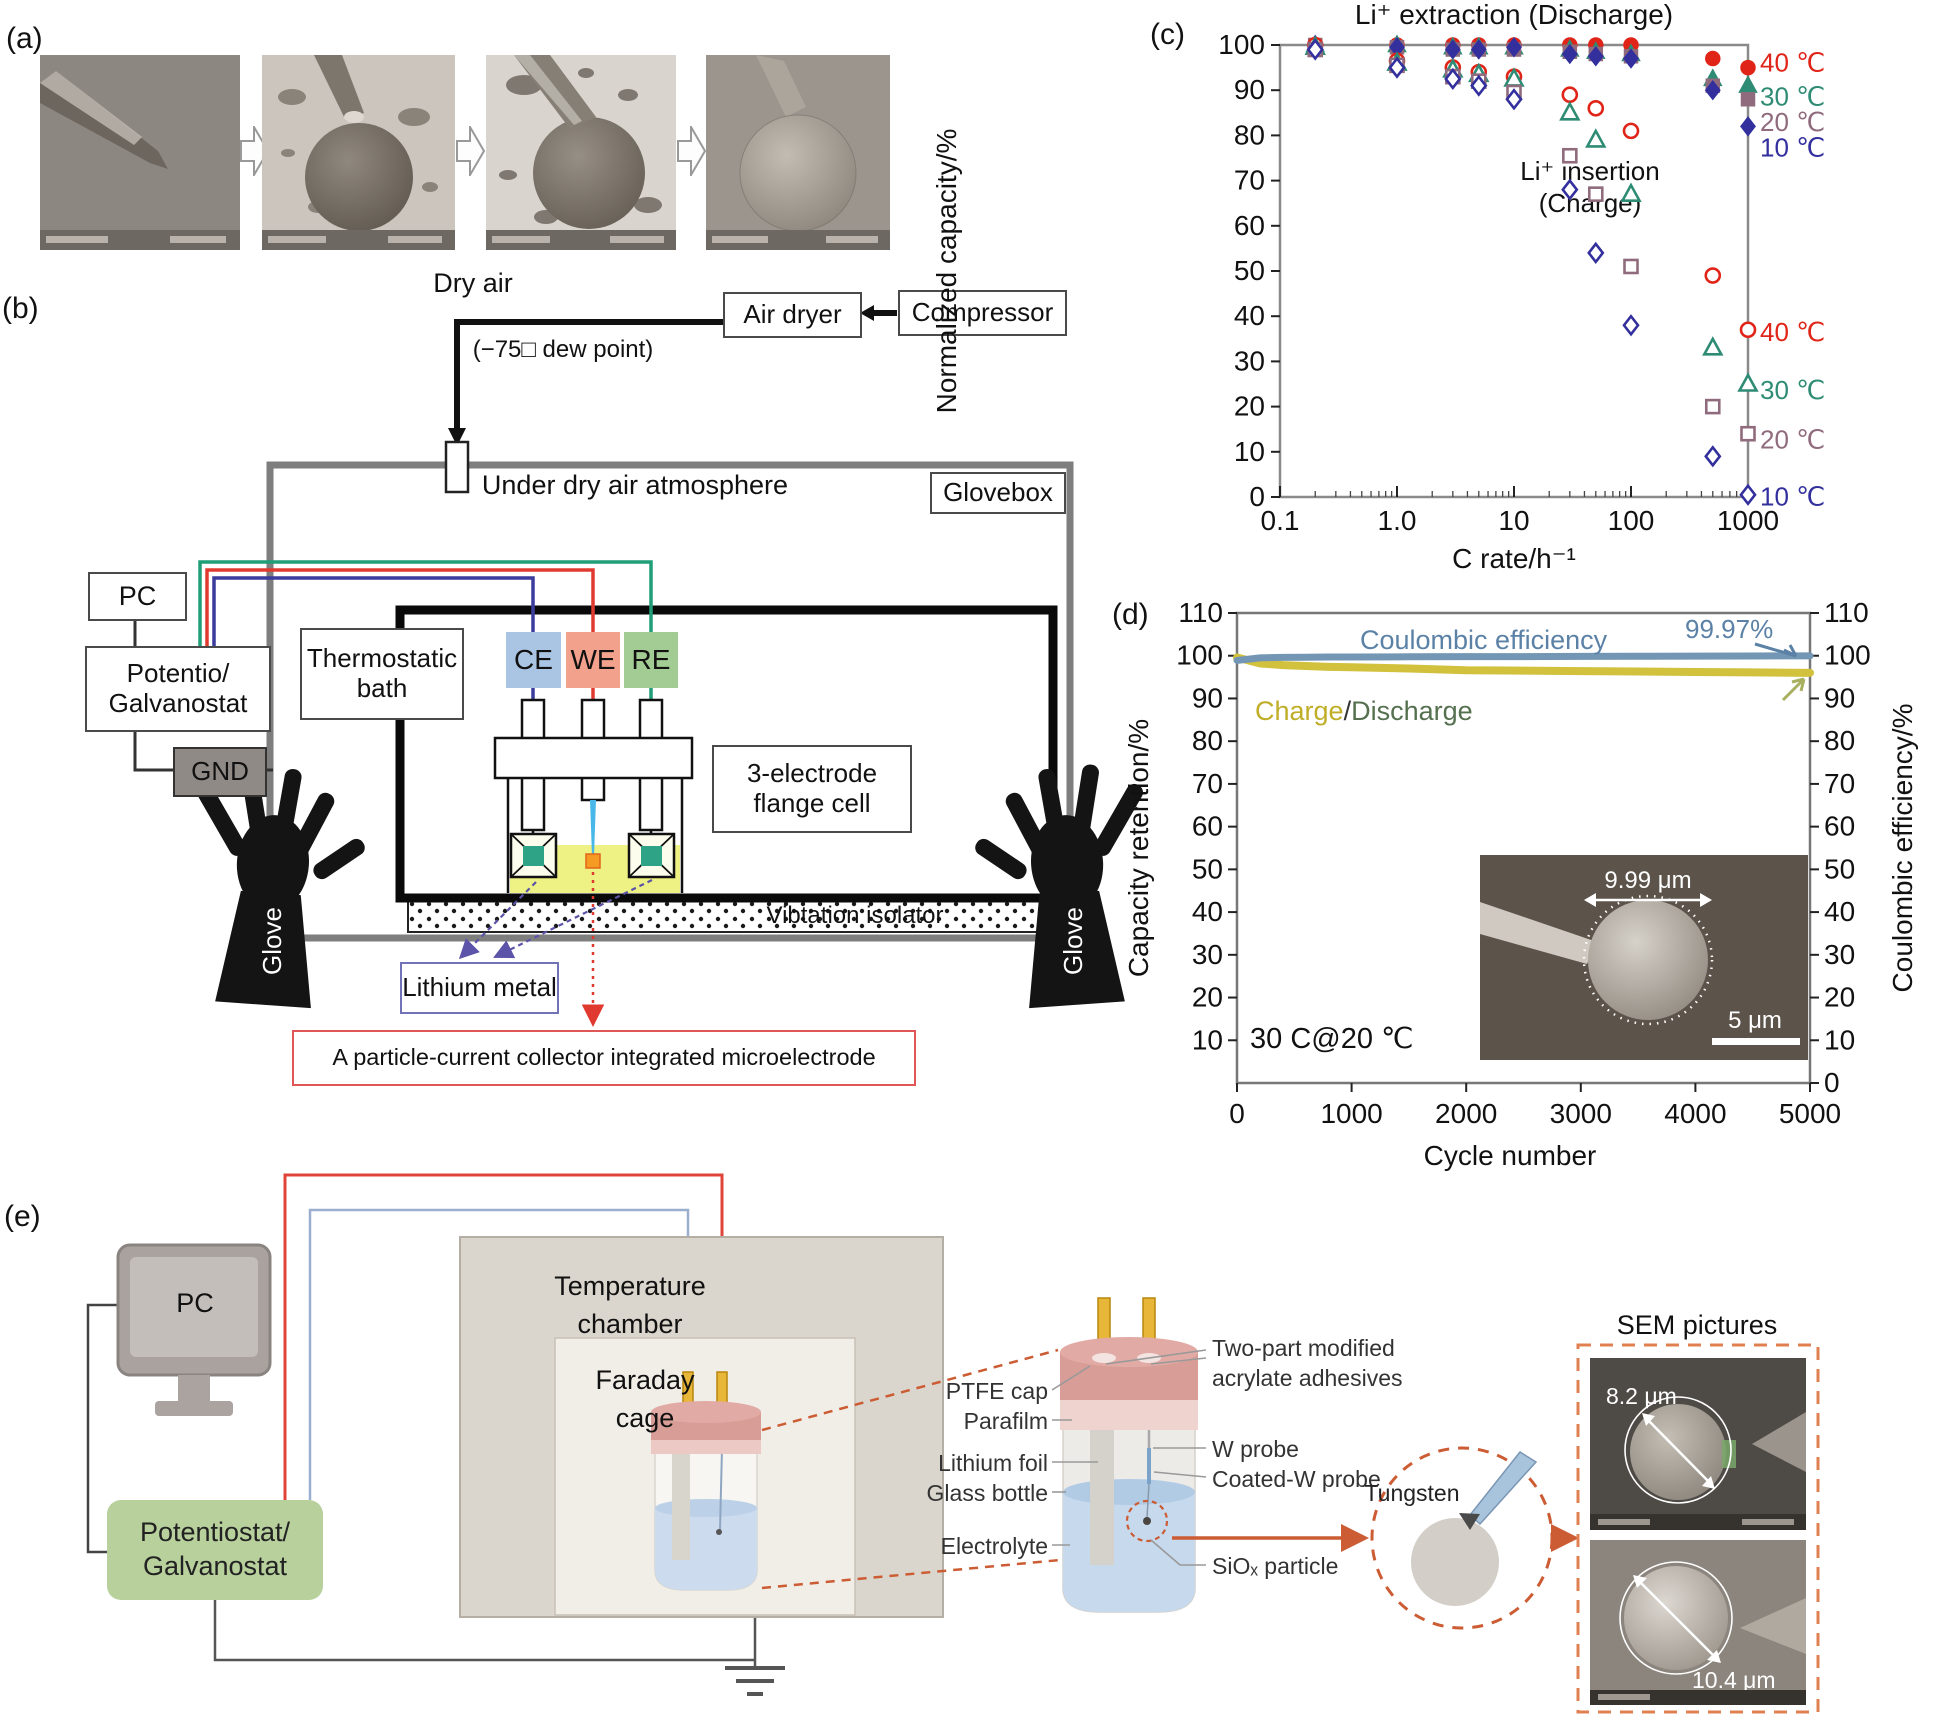  I want to click on dry-air-pipe, so click(588, 374).